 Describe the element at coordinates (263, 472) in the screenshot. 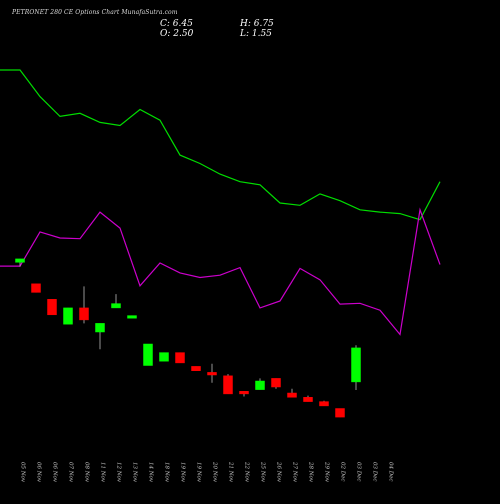

I see `x-tick-label: 25 Nov` at that location.